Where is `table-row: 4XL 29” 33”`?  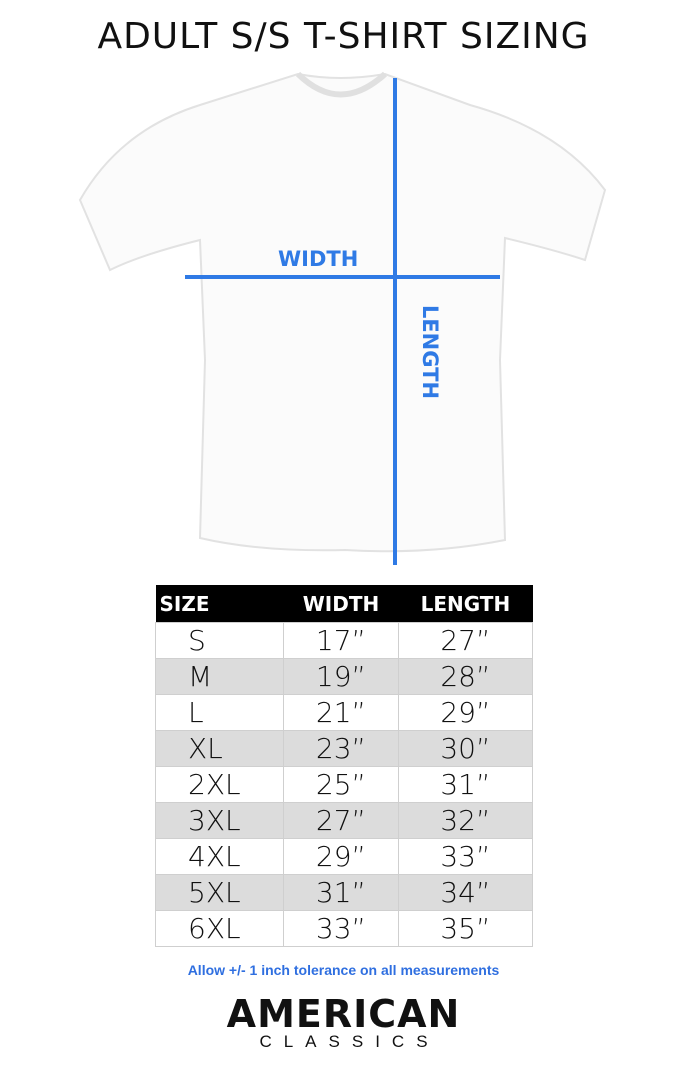
table-row: 4XL 29” 33” is located at coordinates (344, 856).